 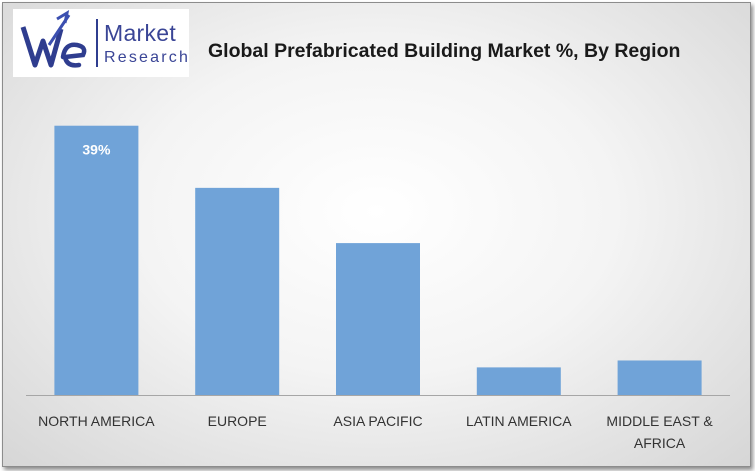 What do you see at coordinates (237, 421) in the screenshot?
I see `category-label-1-0: EUROPE` at bounding box center [237, 421].